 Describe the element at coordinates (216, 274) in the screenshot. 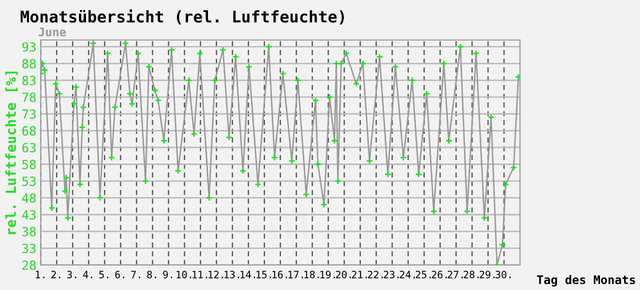

I see `x-tick-label: 12.` at that location.